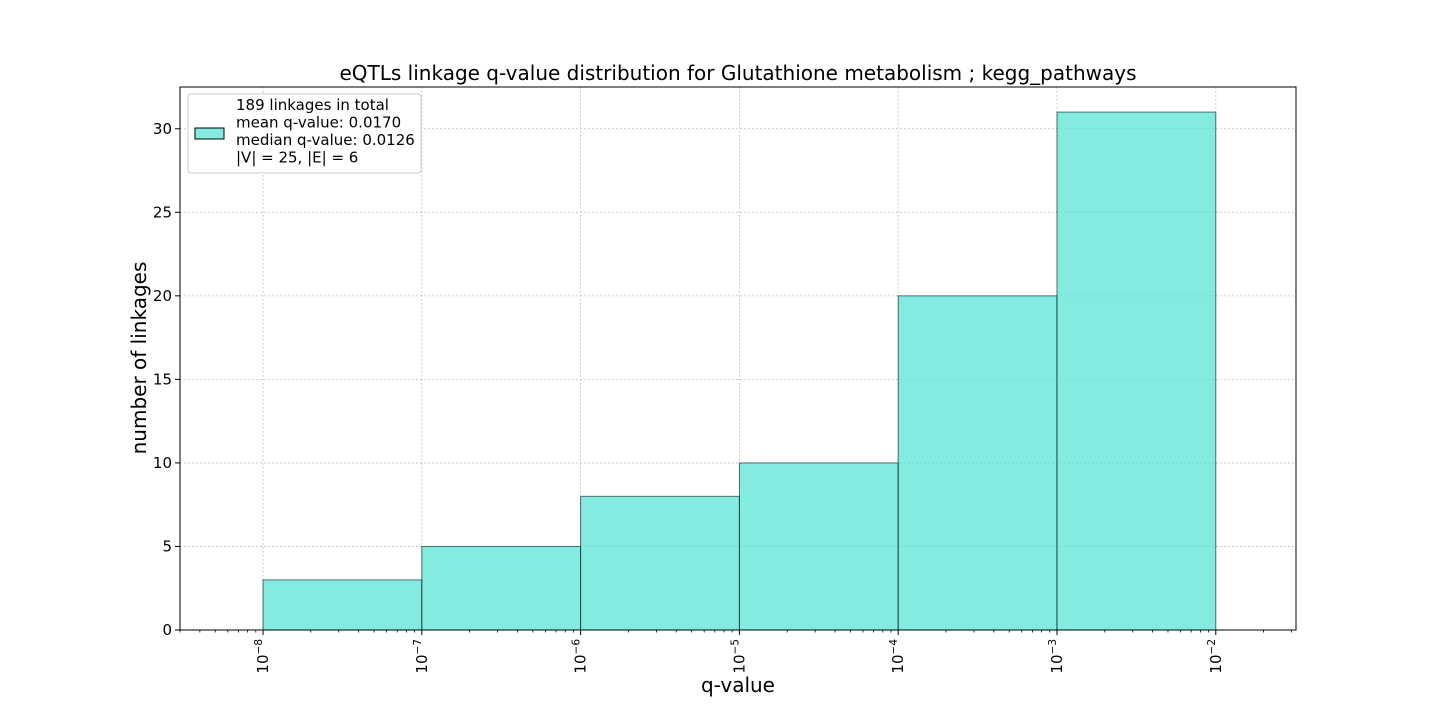 The image size is (1440, 720). I want to click on x-tick-label: 10−4, so click(897, 656).